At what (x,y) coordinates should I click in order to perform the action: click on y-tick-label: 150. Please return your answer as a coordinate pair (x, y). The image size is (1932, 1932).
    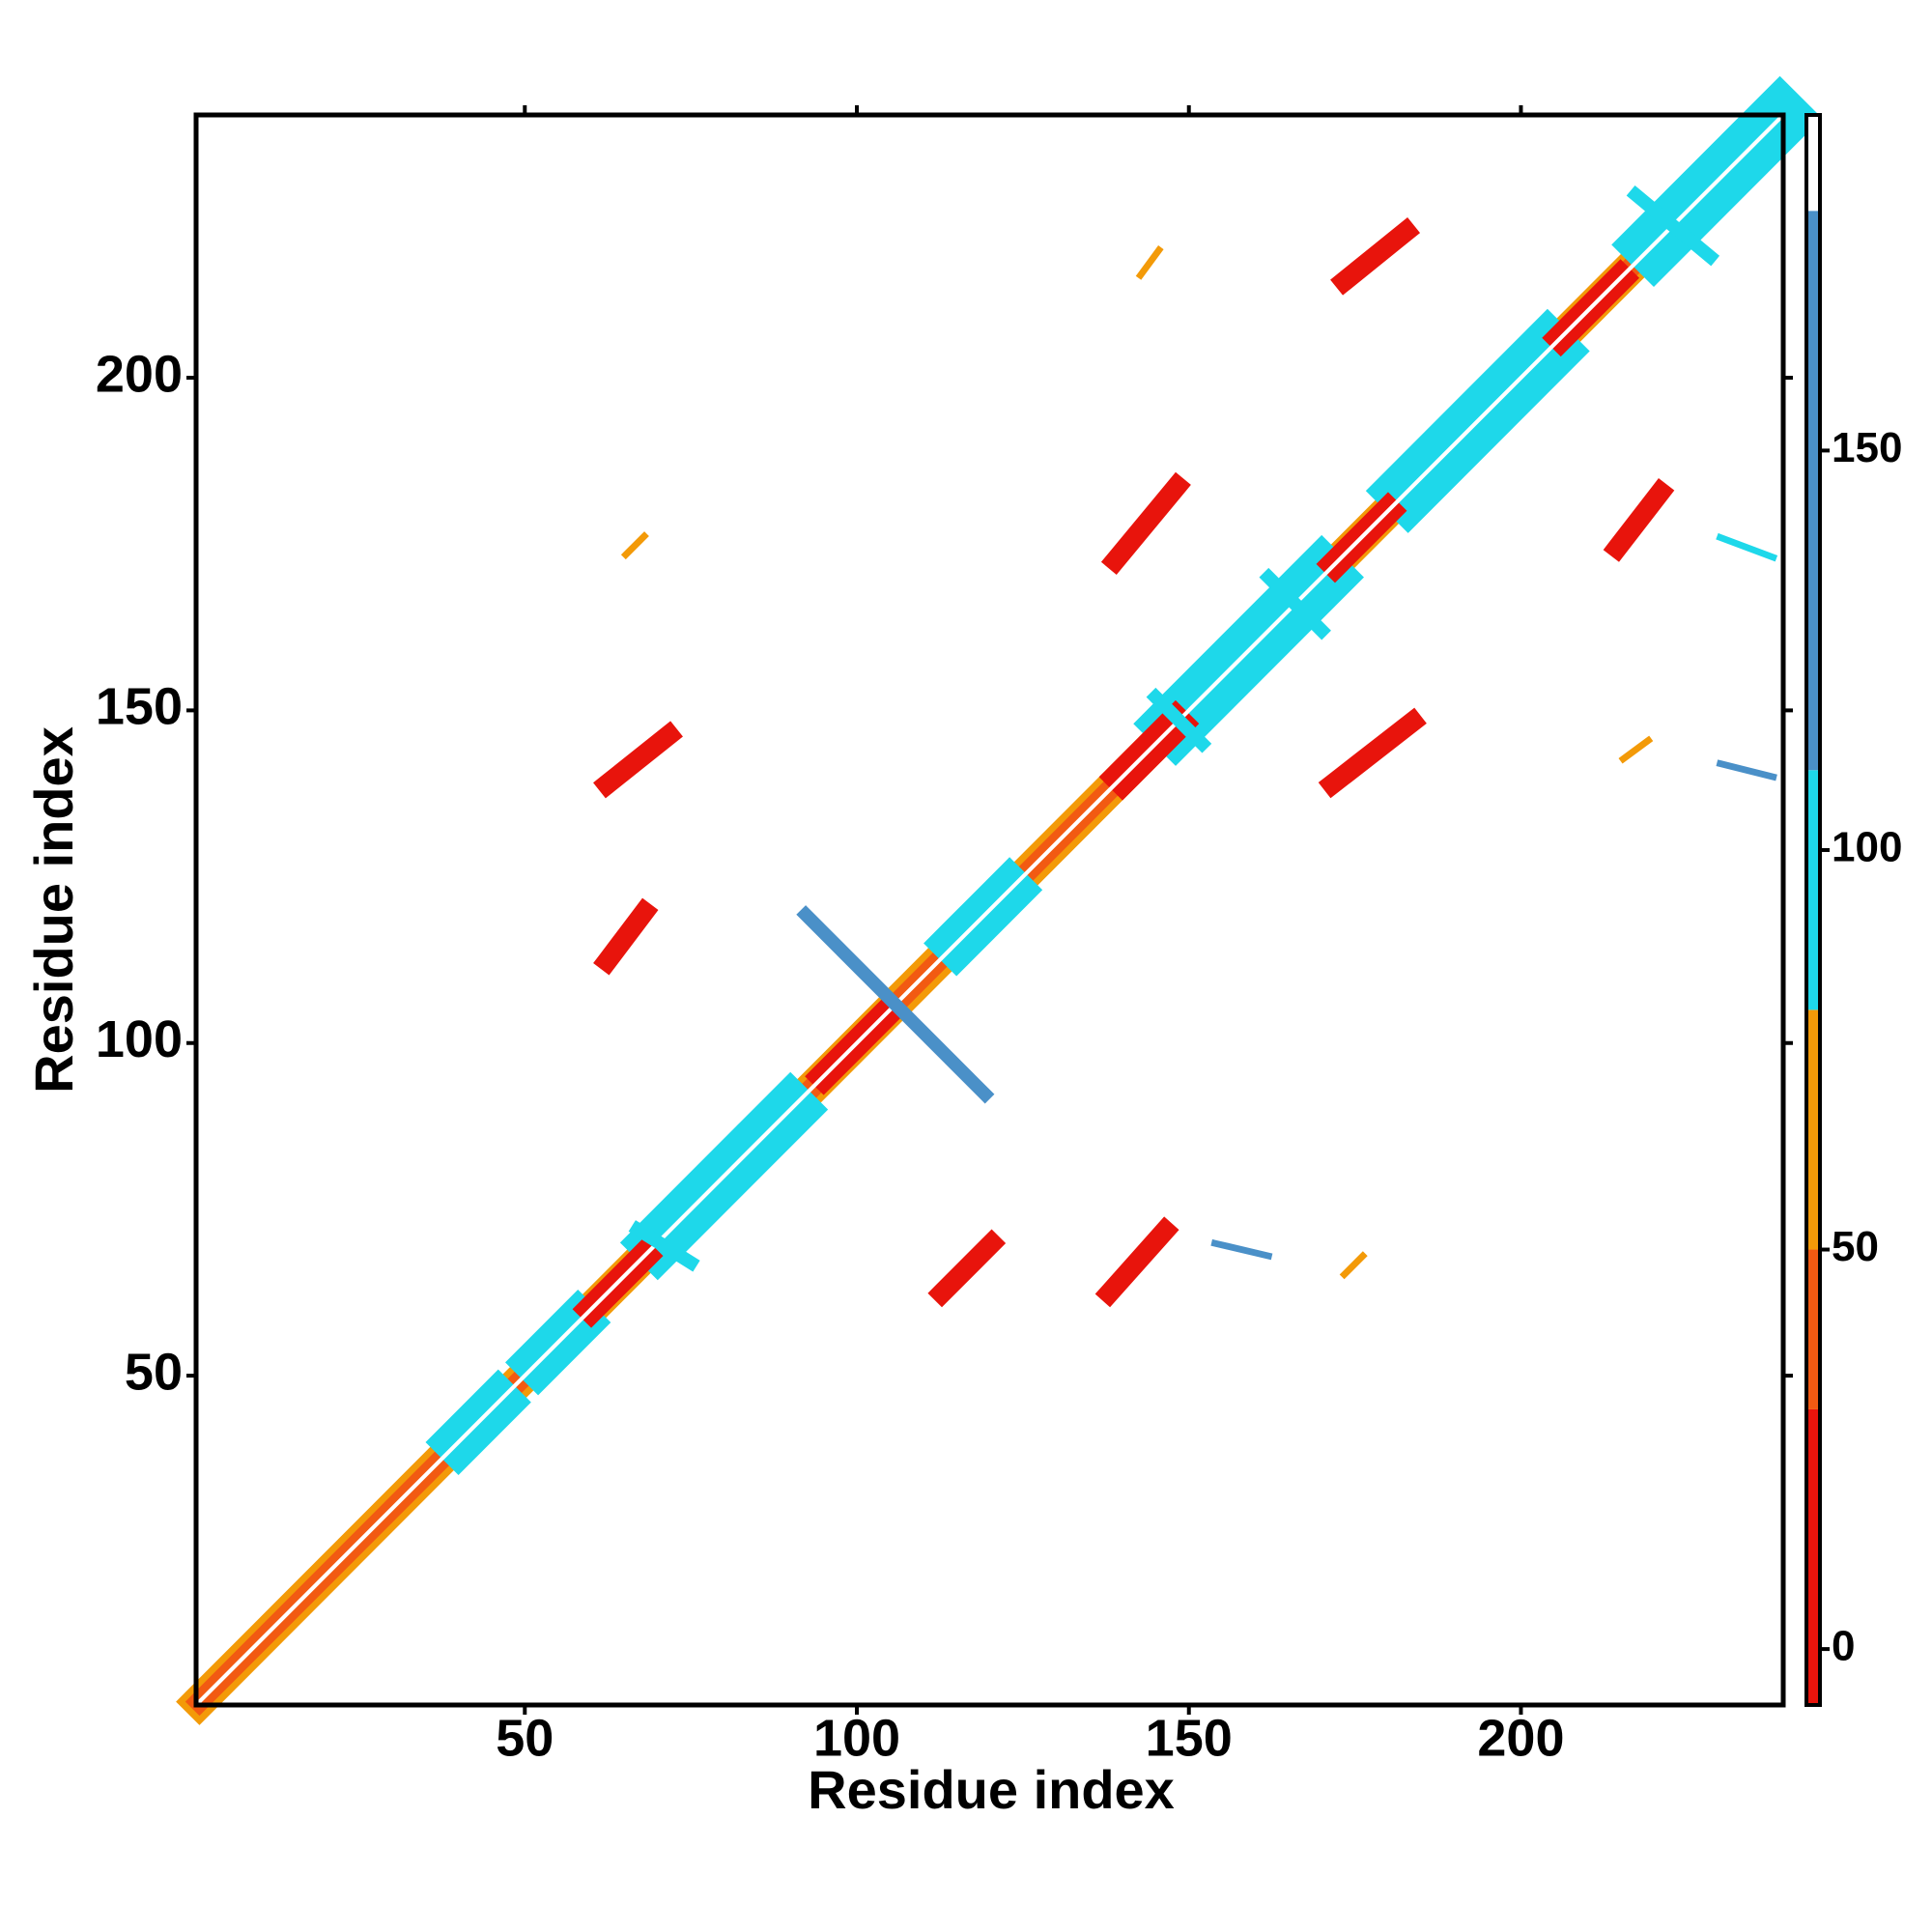
    Looking at the image, I should click on (139, 707).